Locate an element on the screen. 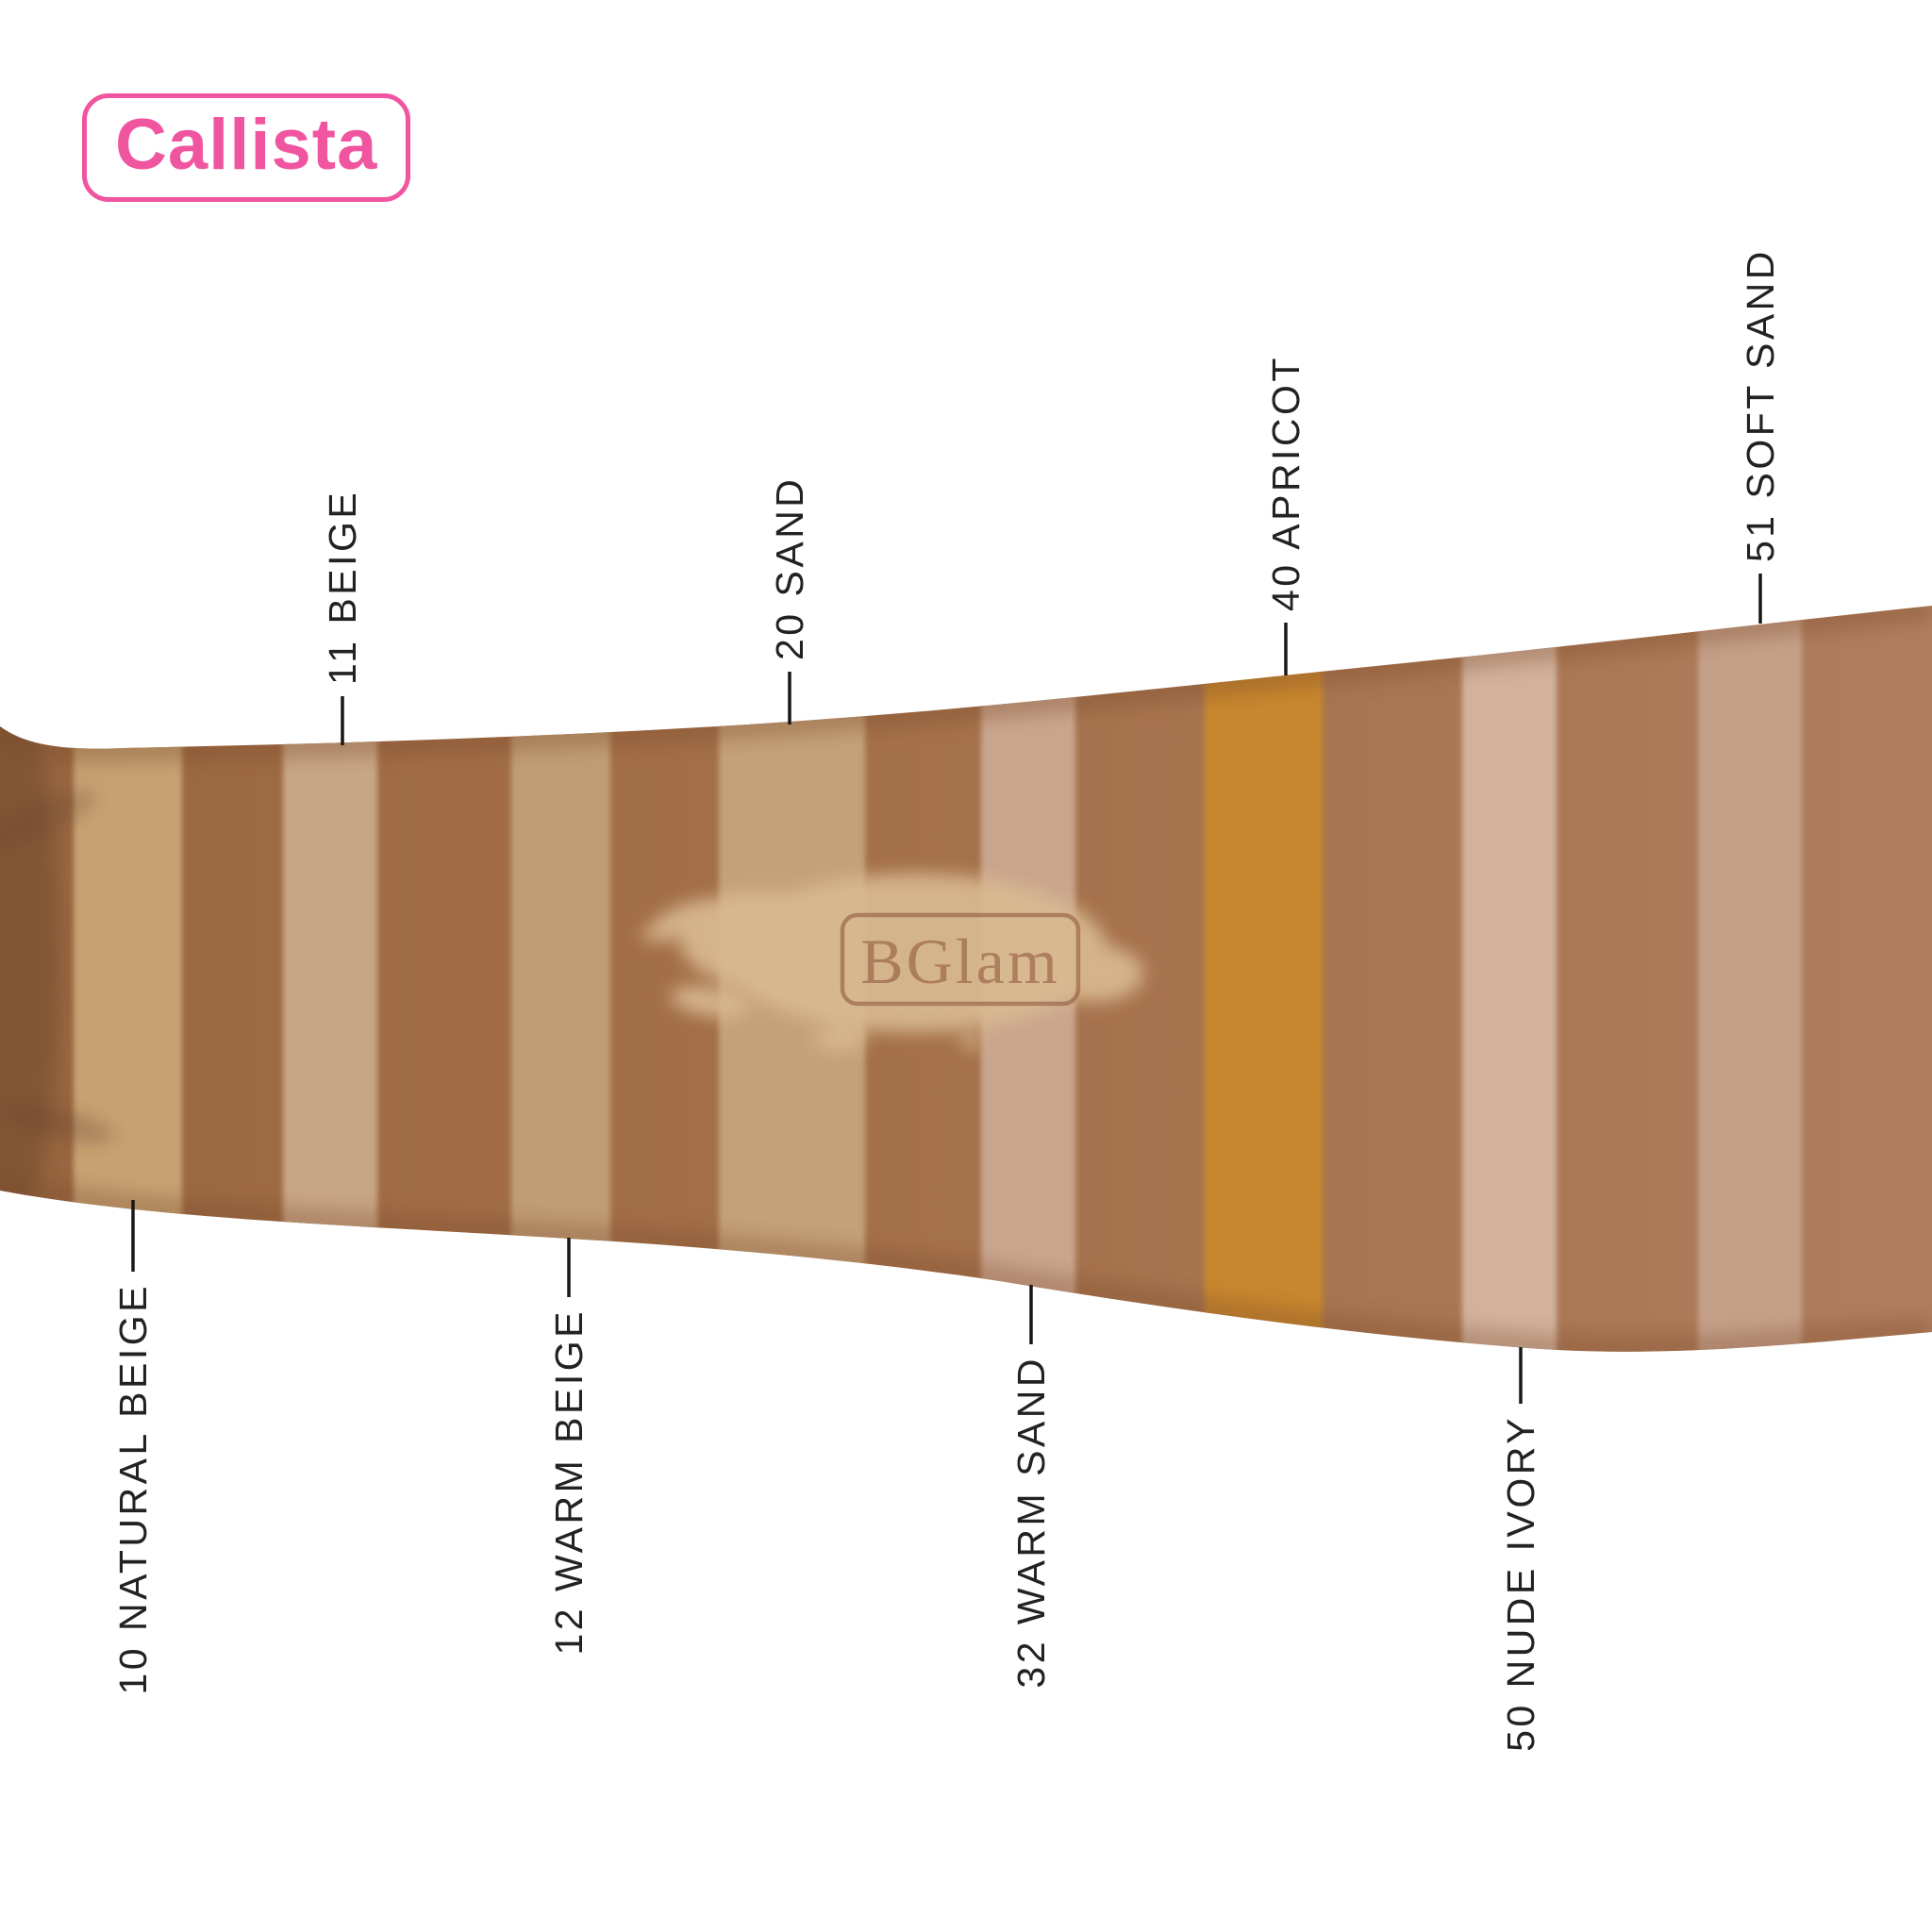 The image size is (1932, 1932). swatch-40-apricot is located at coordinates (1264, 979).